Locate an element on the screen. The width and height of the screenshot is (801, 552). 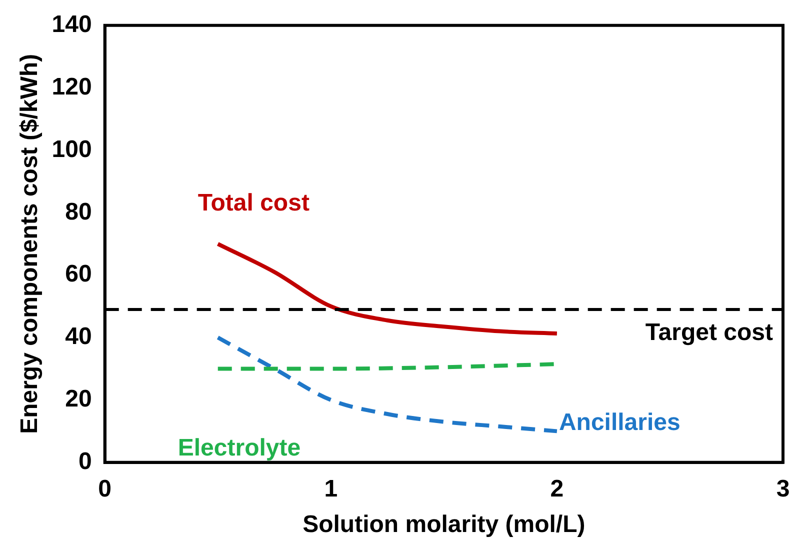
y-tick-label: 20 is located at coordinates (78, 399).